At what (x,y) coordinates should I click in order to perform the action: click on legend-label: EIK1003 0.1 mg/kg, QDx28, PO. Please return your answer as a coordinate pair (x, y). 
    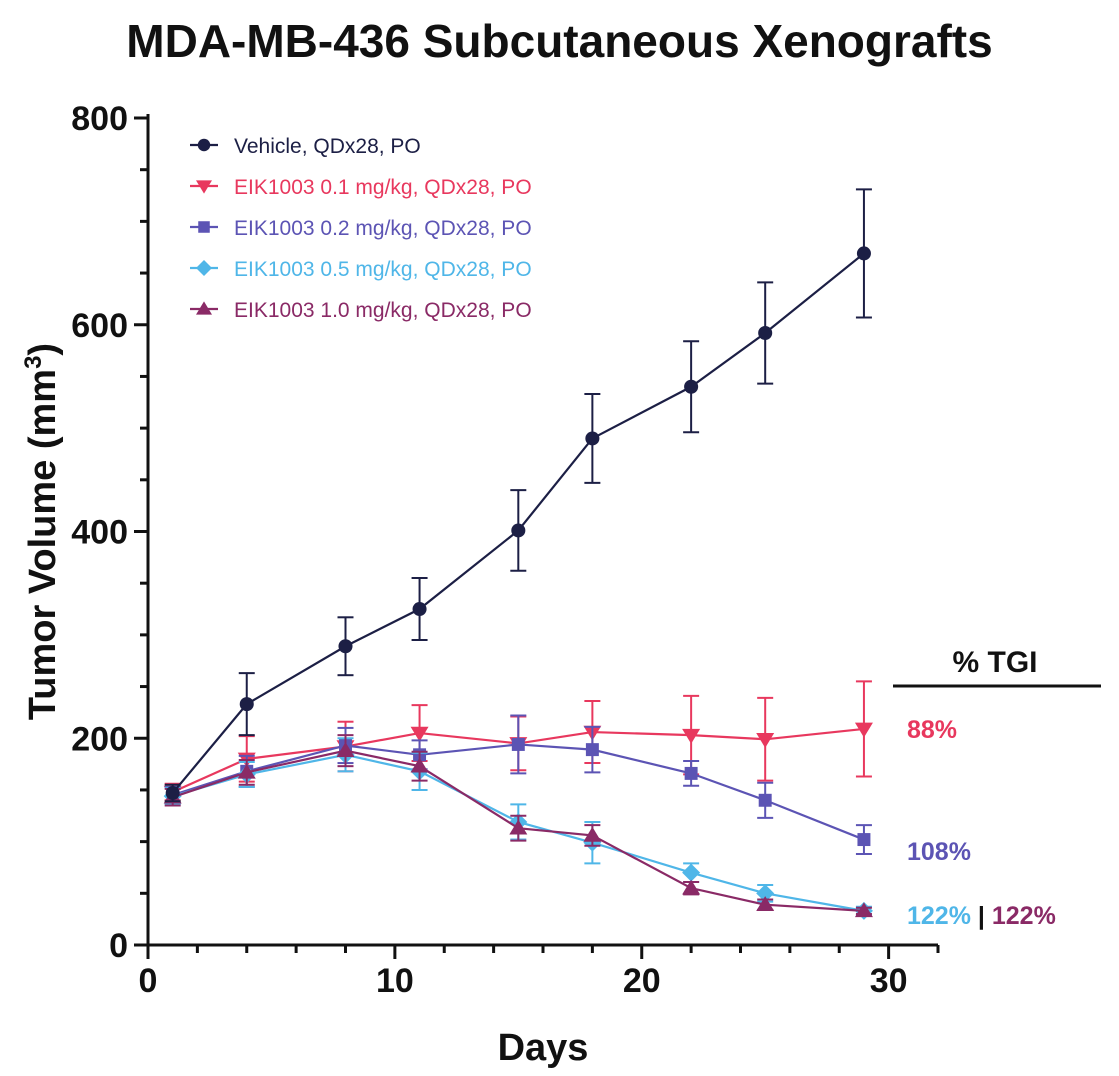
    Looking at the image, I should click on (383, 187).